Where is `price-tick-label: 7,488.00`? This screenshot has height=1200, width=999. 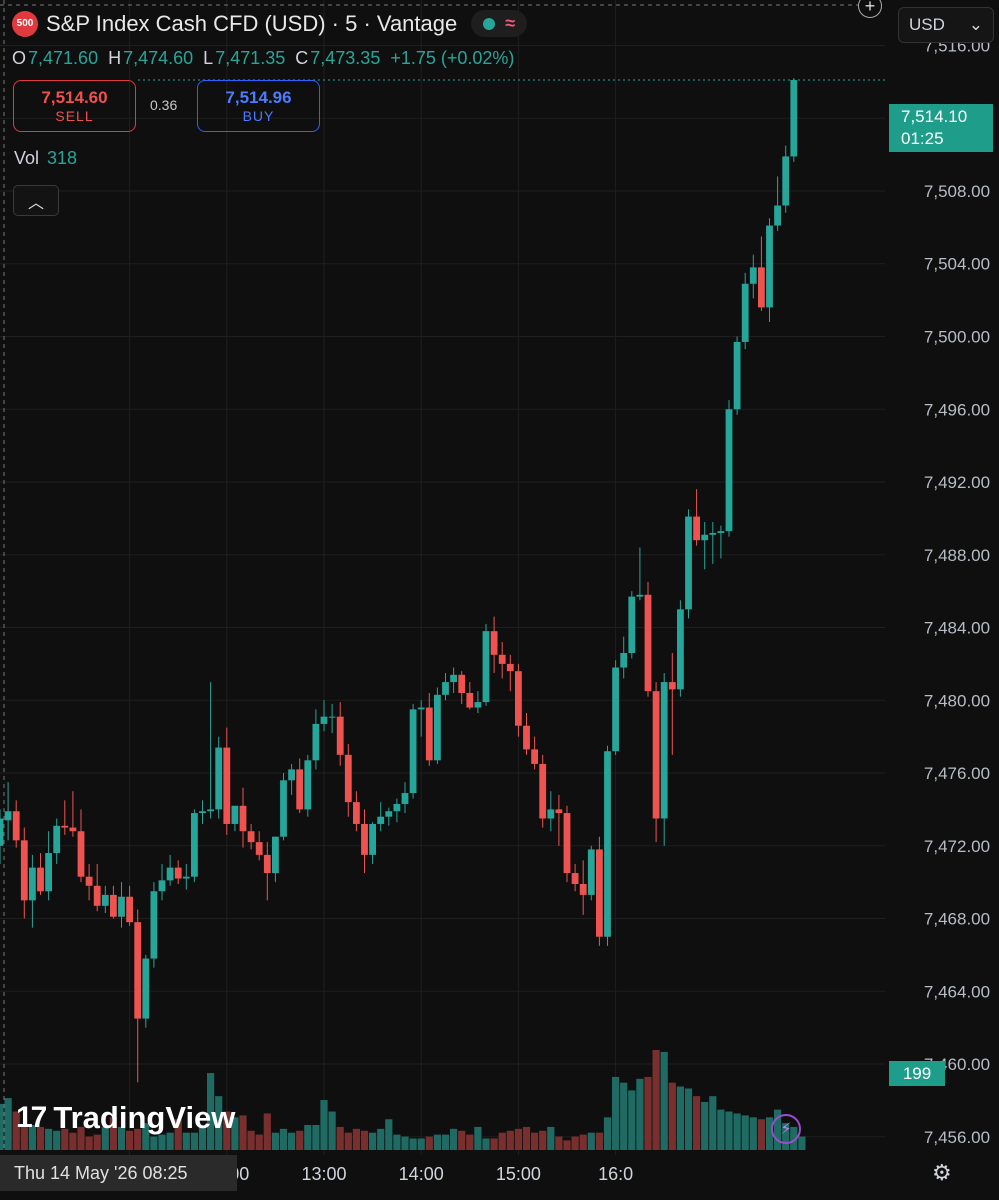 price-tick-label: 7,488.00 is located at coordinates (957, 555).